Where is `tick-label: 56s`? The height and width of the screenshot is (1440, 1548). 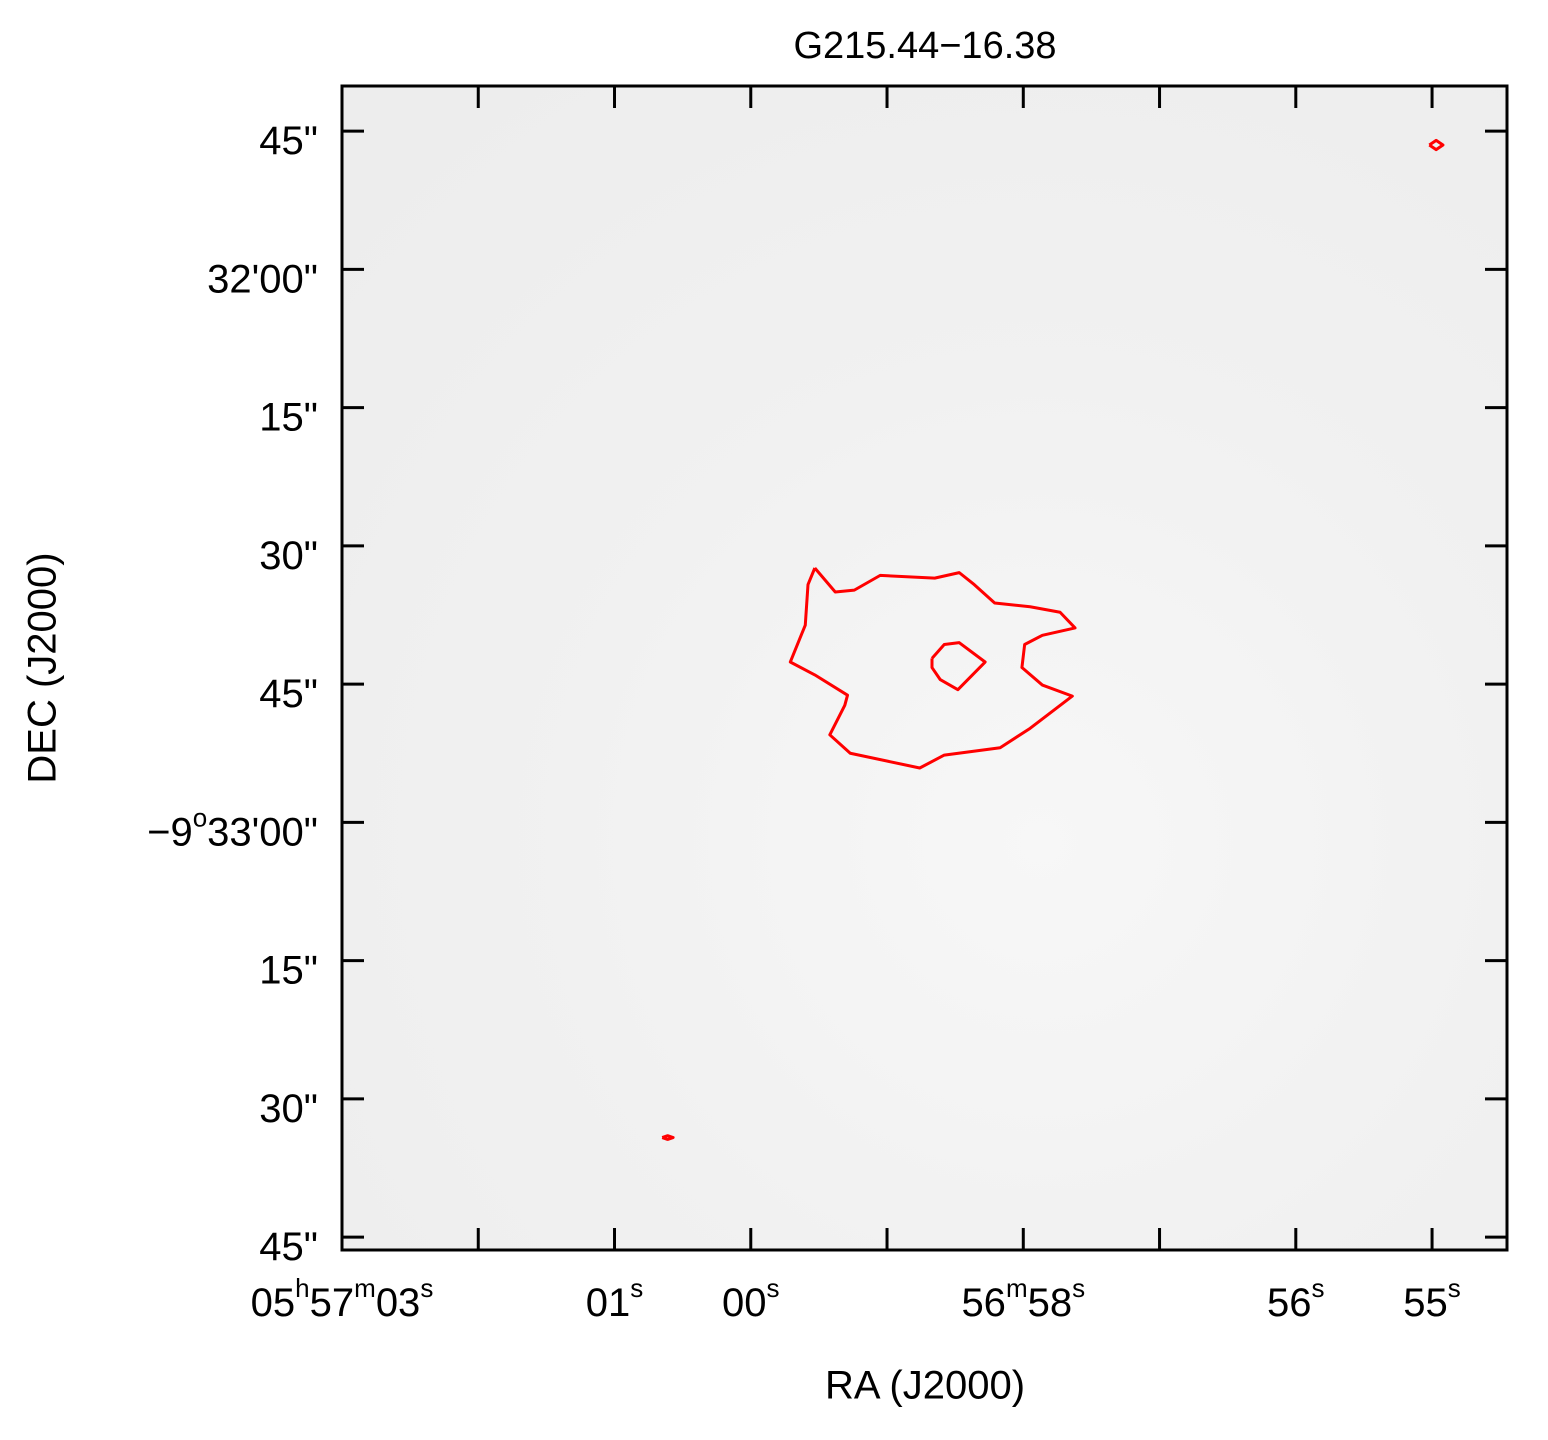
tick-label: 56s is located at coordinates (1296, 1299).